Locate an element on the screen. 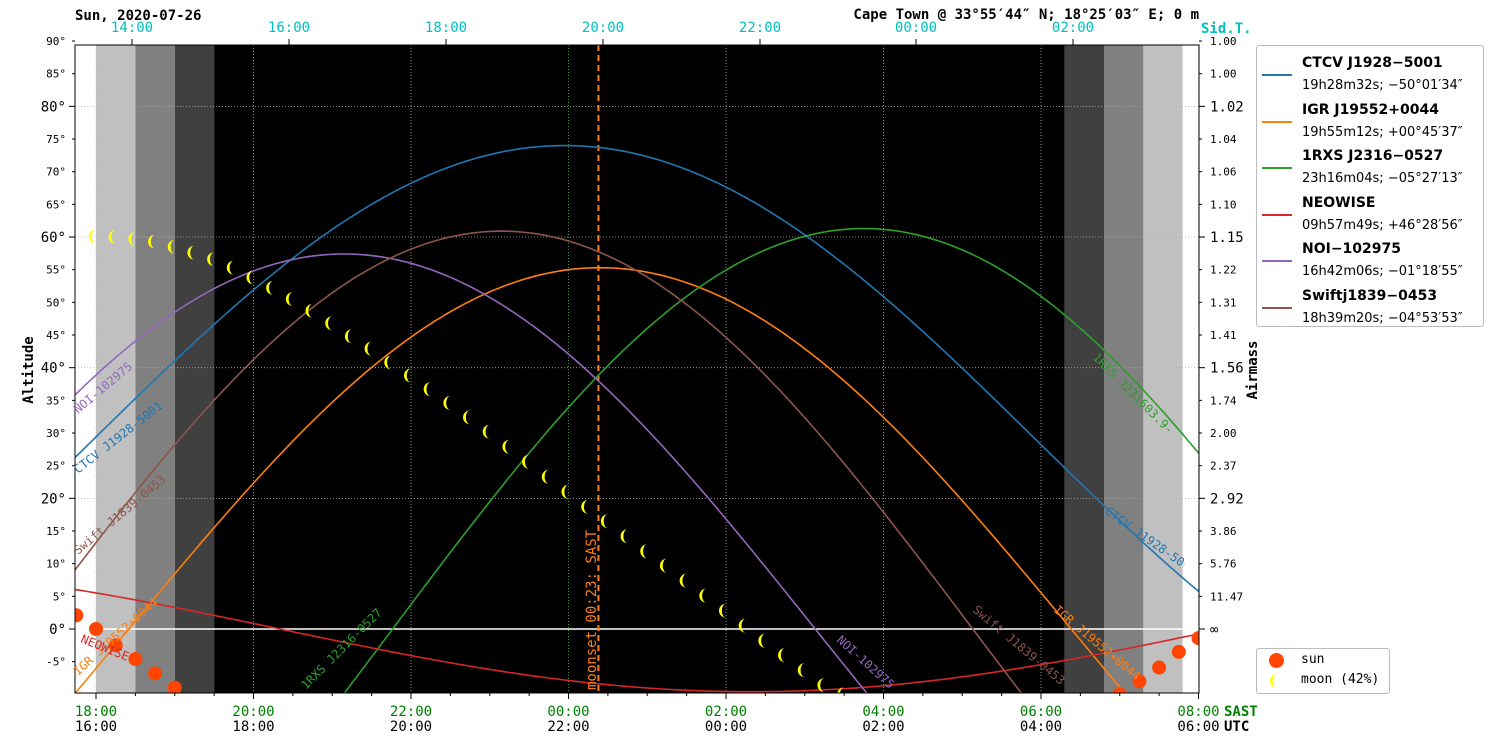 The width and height of the screenshot is (1500, 750). legend-label-sun: sun is located at coordinates (1313, 659).